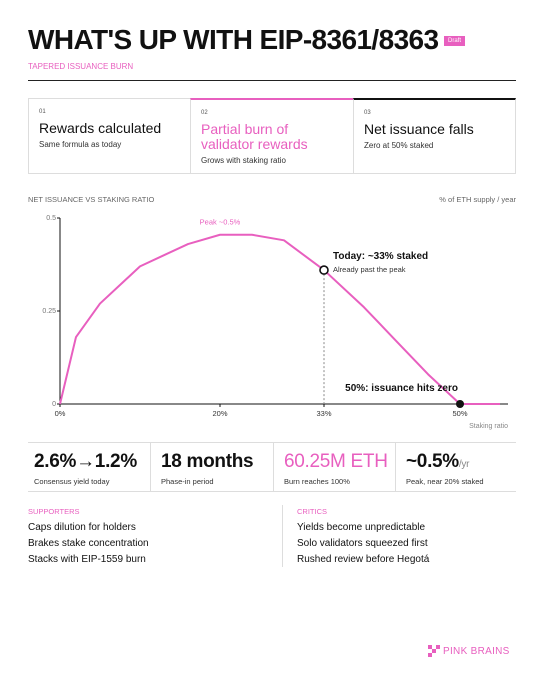 This screenshot has height=680, width=544. Describe the element at coordinates (85, 461) in the screenshot. I see `stat-value: 2.6%→1.2%` at that location.